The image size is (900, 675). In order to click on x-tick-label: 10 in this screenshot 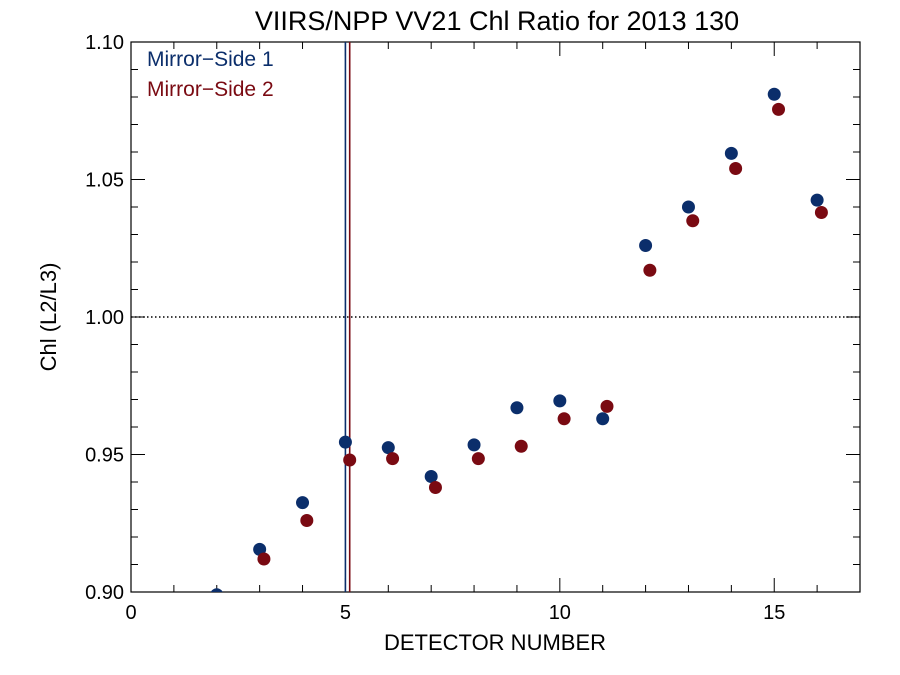, I will do `click(560, 613)`.